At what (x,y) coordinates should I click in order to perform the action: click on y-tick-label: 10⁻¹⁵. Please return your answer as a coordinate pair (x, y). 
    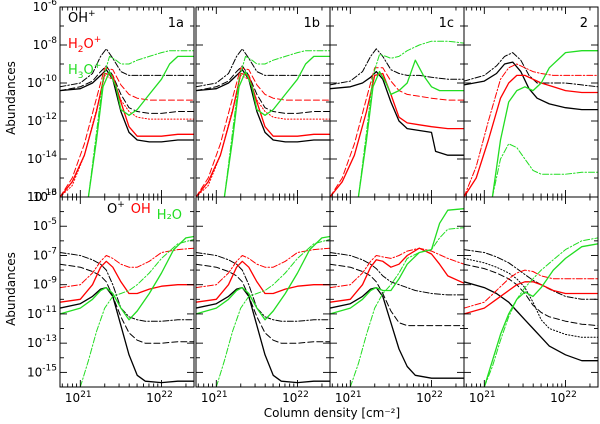
    Looking at the image, I should click on (42, 371).